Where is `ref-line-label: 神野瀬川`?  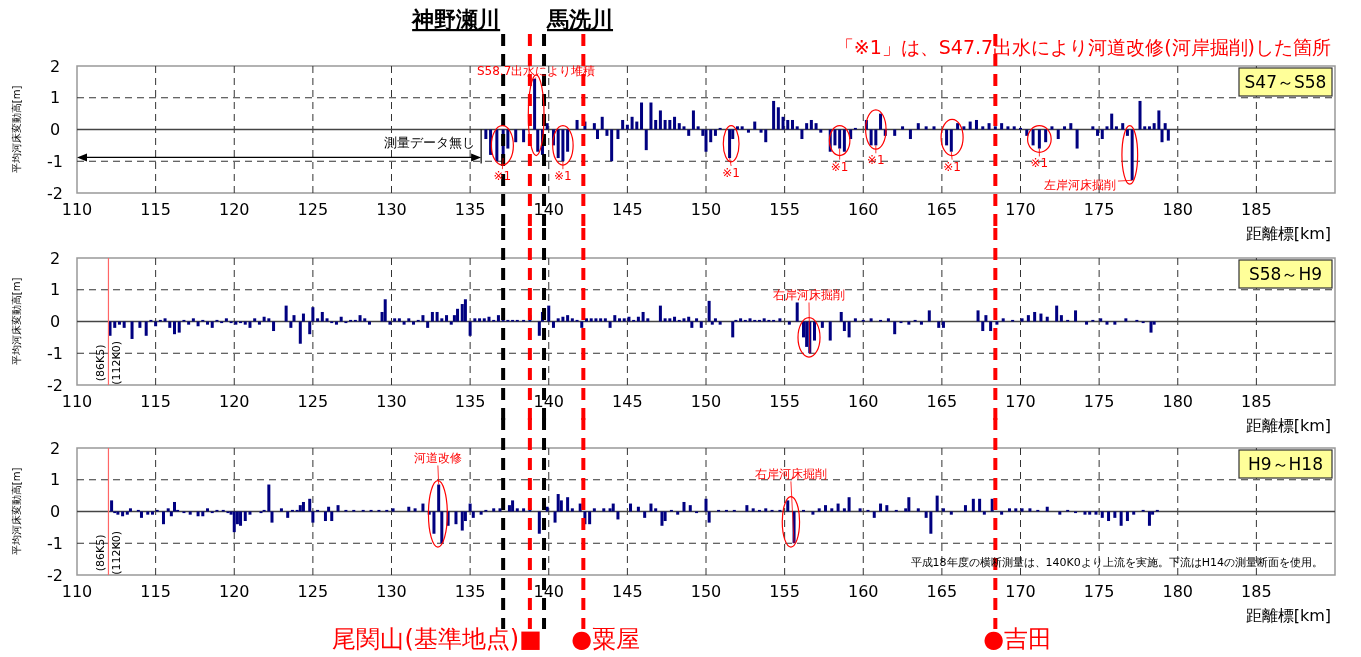 ref-line-label: 神野瀬川 is located at coordinates (456, 19).